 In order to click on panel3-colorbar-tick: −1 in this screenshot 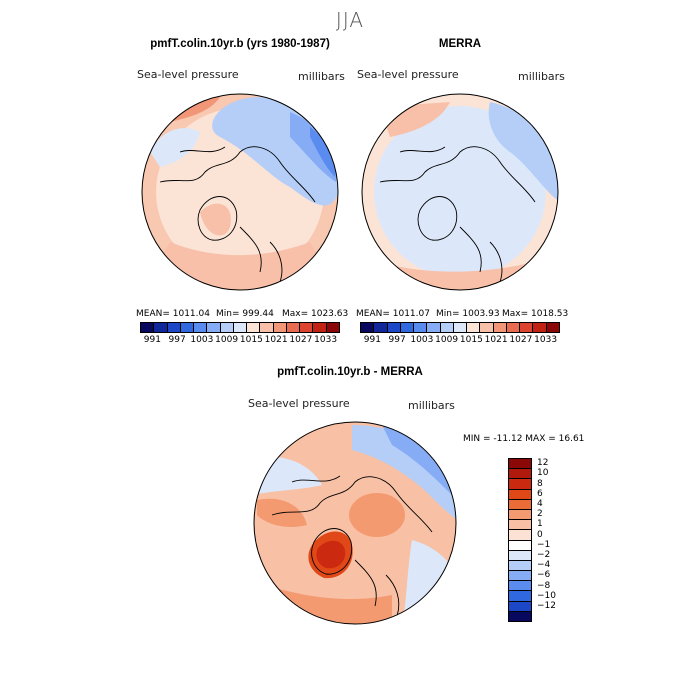, I will do `click(544, 544)`.